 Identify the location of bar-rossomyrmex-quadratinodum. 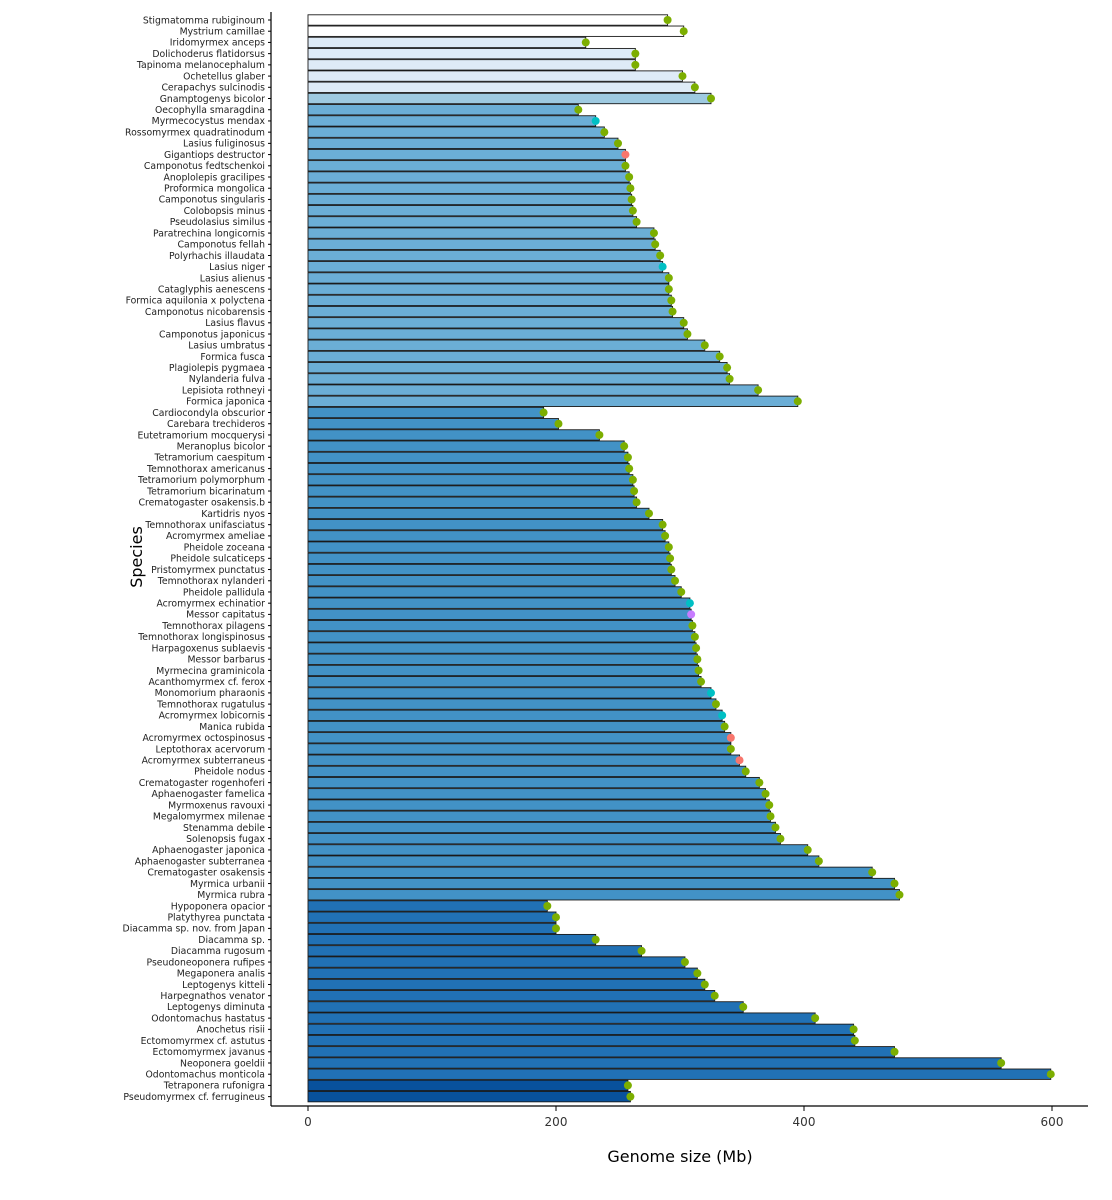
(456, 132).